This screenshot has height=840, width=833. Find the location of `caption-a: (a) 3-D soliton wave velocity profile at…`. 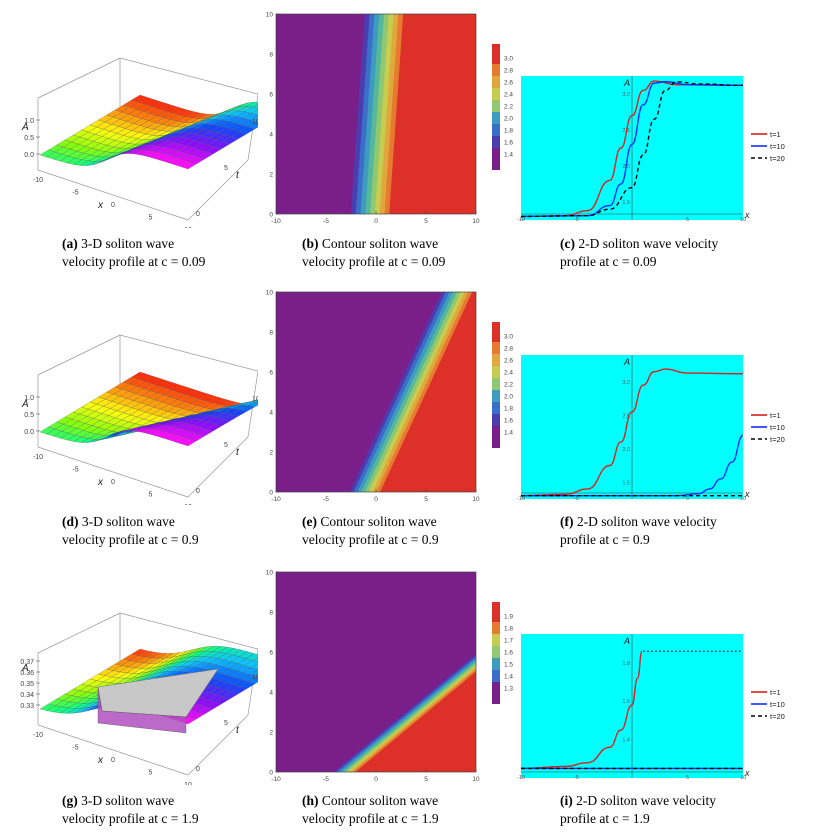

caption-a: (a) 3-D soliton wave velocity profile at… is located at coordinates (134, 252).